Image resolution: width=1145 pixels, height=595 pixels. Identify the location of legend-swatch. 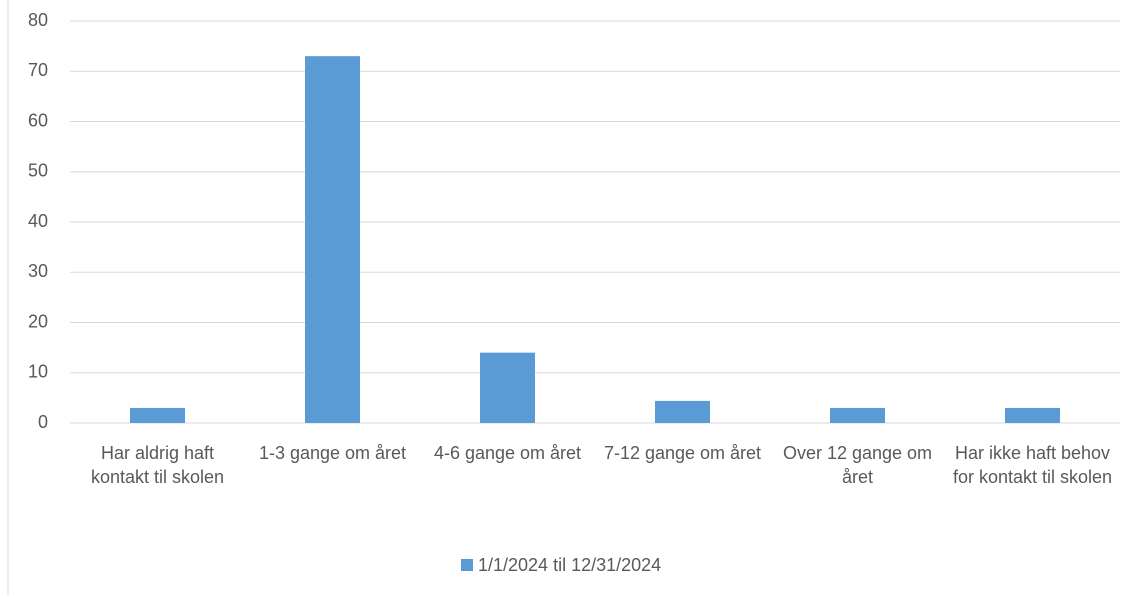
(467, 565).